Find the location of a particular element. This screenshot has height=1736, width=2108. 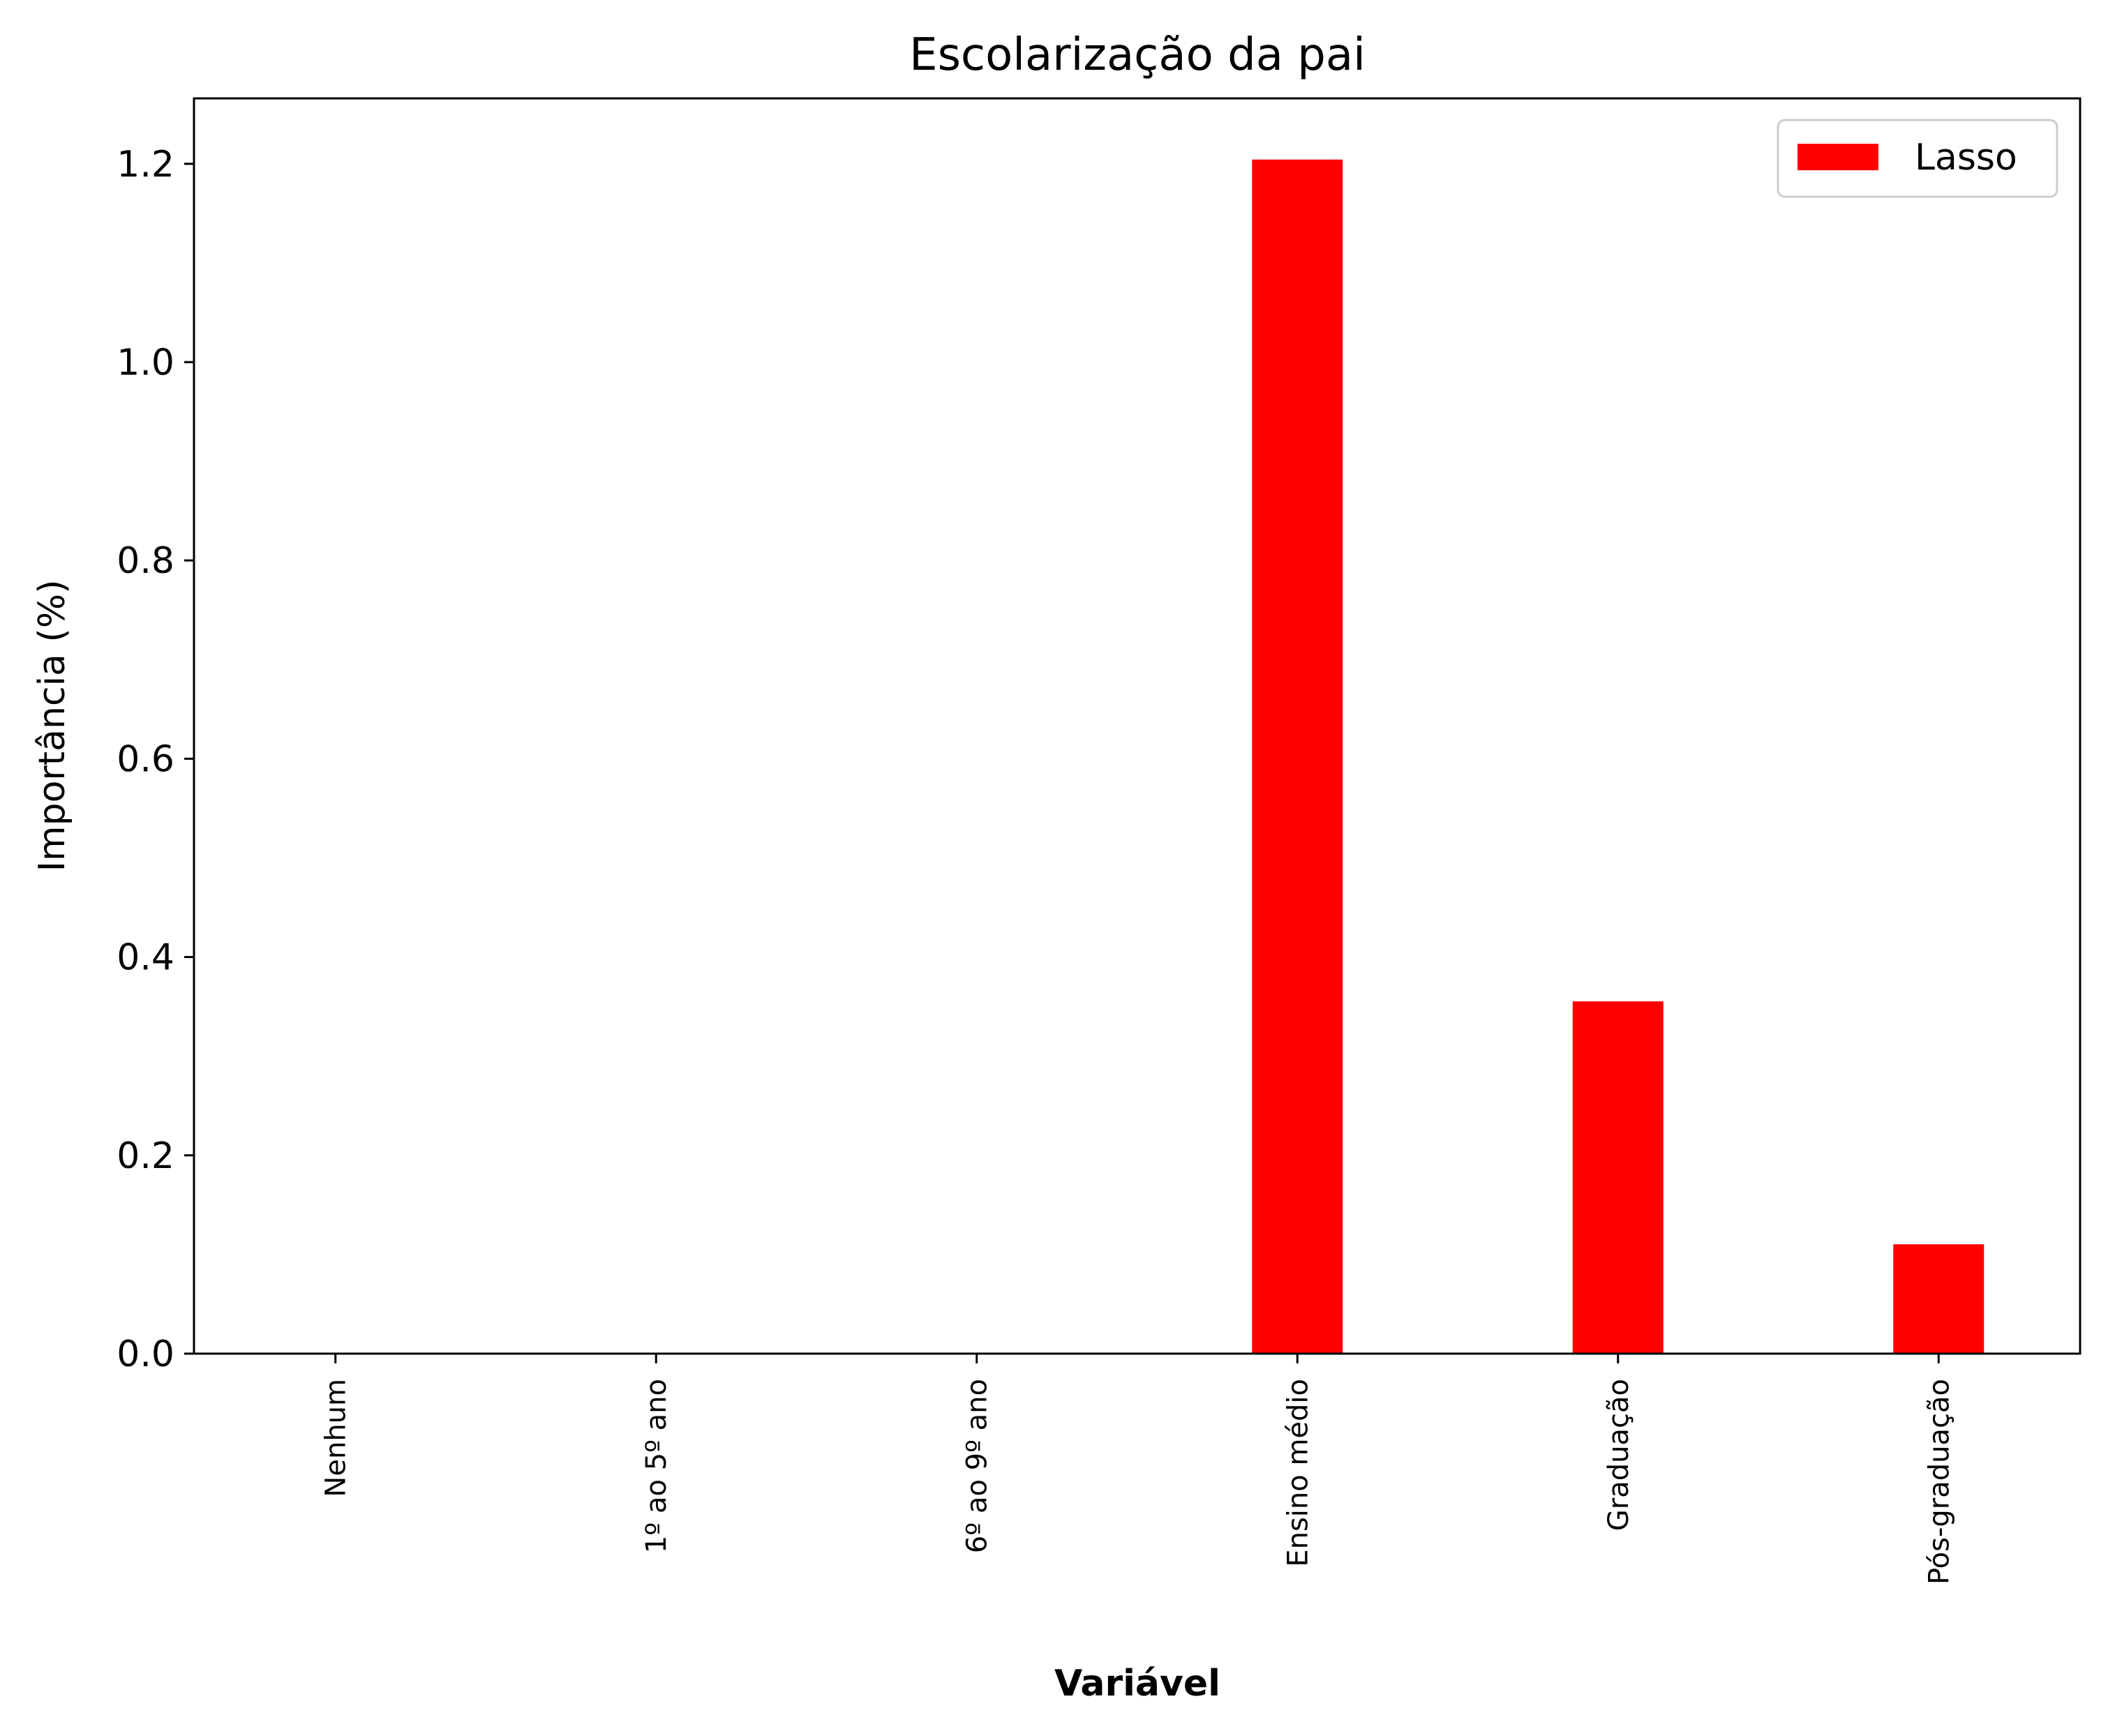

y-tick-label: 0.4 is located at coordinates (145, 958).